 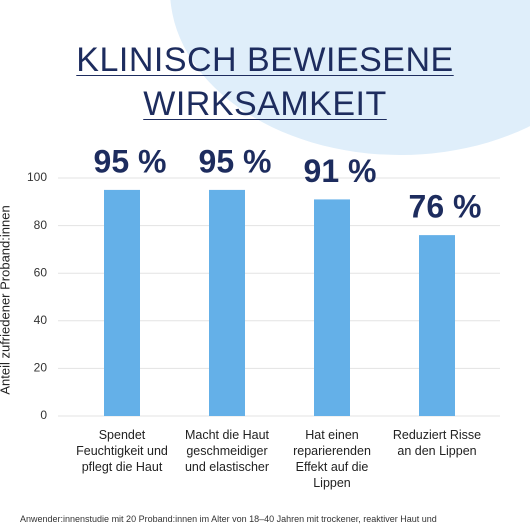 I want to click on value-label: 76 %, so click(x=445, y=207).